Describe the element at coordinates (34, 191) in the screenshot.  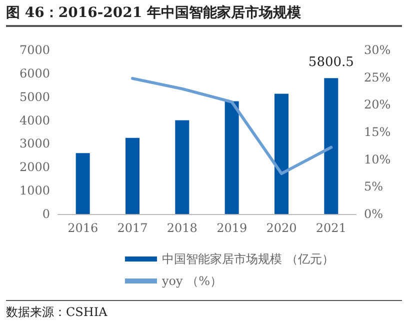
I see `y-tick-label: 1000` at that location.